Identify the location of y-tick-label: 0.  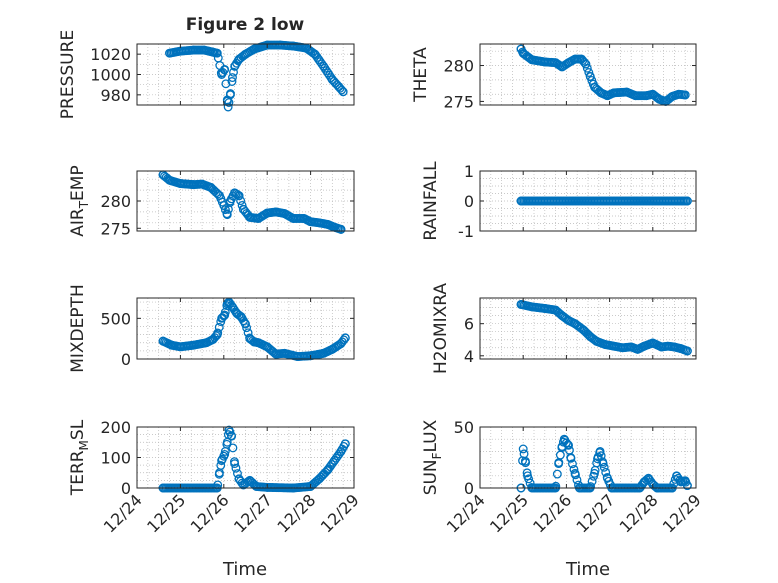
(469, 201).